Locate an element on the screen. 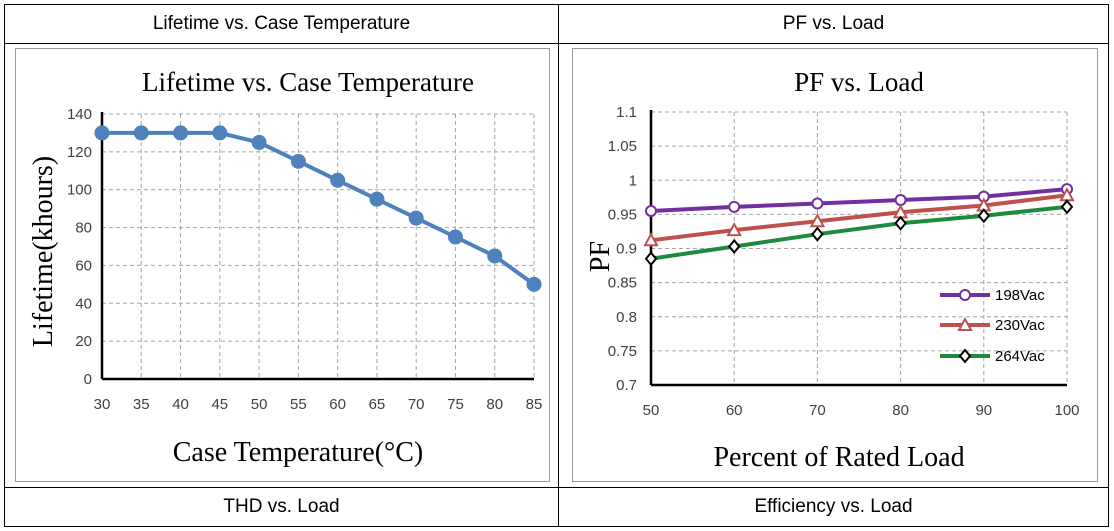 The image size is (1114, 531). y-axis-label: PF is located at coordinates (600, 256).